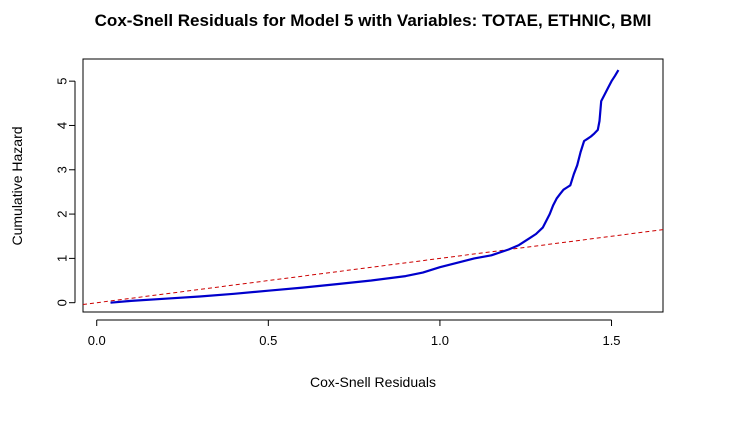 The width and height of the screenshot is (747, 421). I want to click on x-tick-label: 1.0, so click(440, 340).